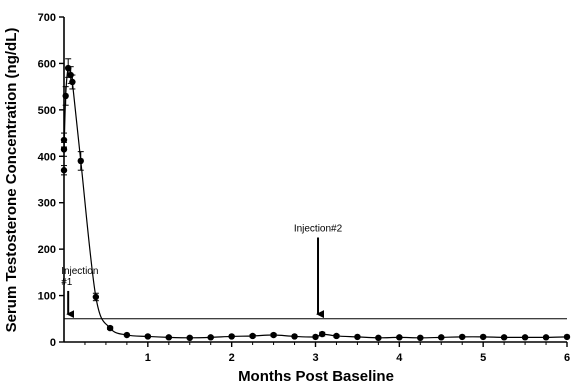  What do you see at coordinates (47, 18) in the screenshot?
I see `y-tick-label: 700` at bounding box center [47, 18].